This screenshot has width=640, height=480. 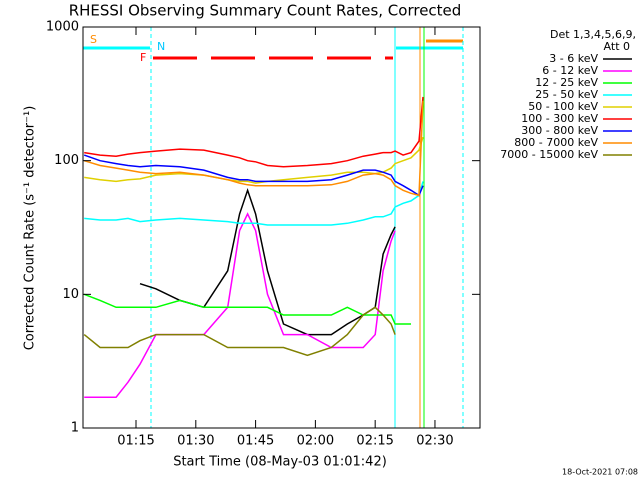 I want to click on annotation: S, so click(x=93, y=39).